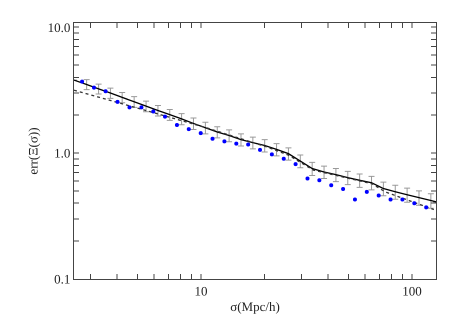 This screenshot has width=458, height=327. Describe the element at coordinates (412, 291) in the screenshot. I see `x-tick-label: 100` at that location.